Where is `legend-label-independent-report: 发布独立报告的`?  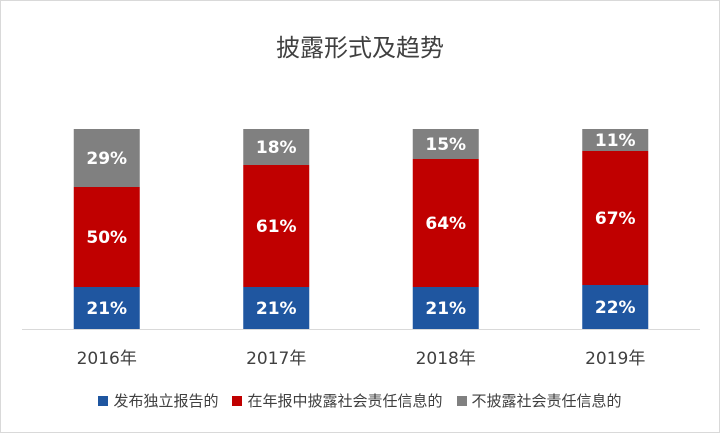
legend-label-independent-report: 发布独立报告的 is located at coordinates (166, 401).